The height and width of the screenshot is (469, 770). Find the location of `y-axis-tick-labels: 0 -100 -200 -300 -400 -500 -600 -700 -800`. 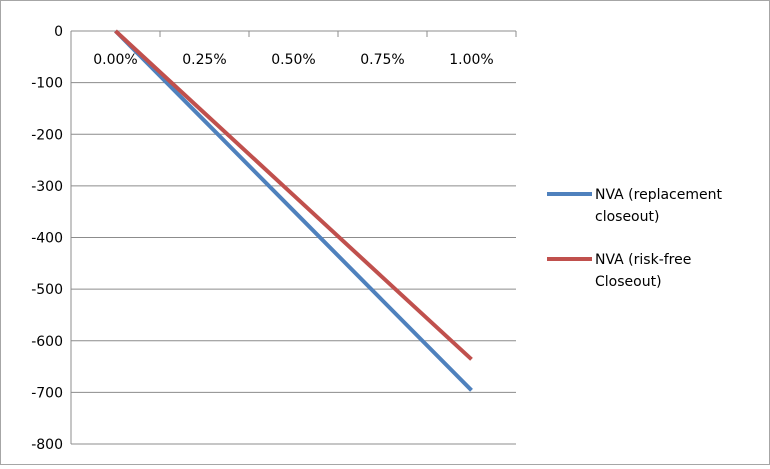

y-axis-tick-labels: 0 -100 -200 -300 -400 -500 -600 -700 -800 is located at coordinates (47, 238).